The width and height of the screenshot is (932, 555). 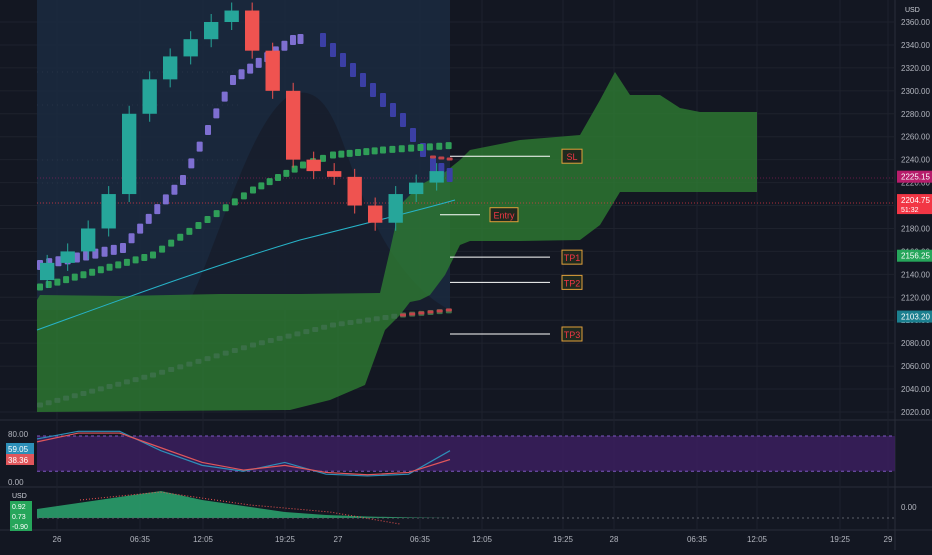 What do you see at coordinates (16, 482) in the screenshot?
I see `stoch-axis-label: 0.00` at bounding box center [16, 482].